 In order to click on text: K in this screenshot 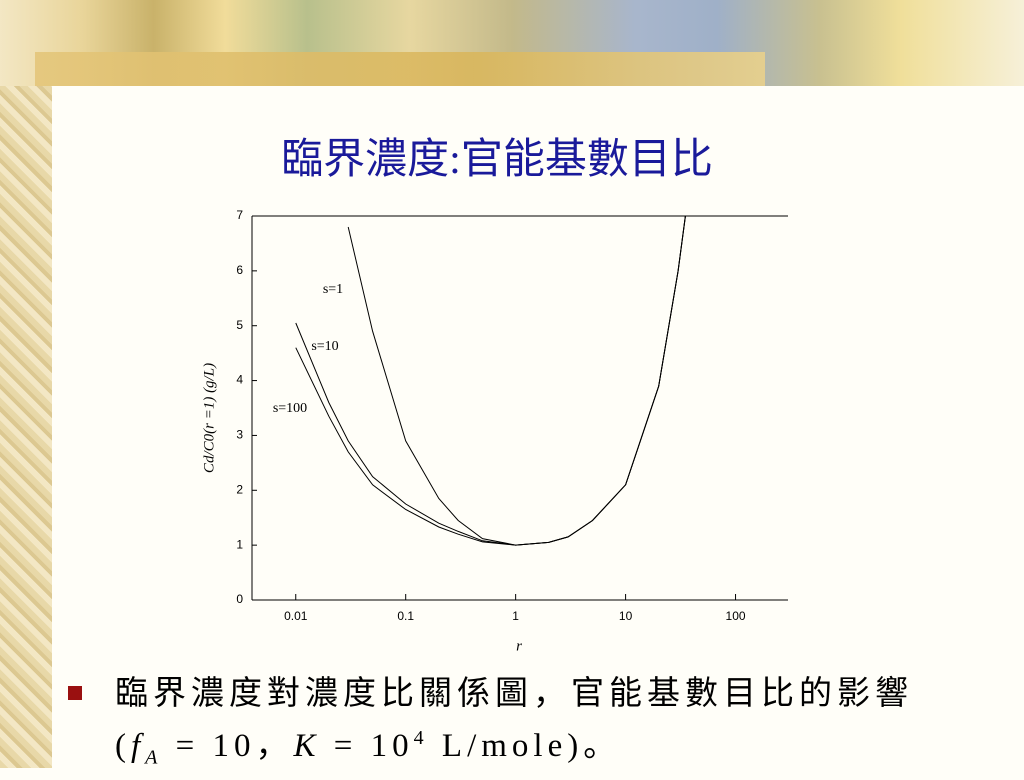, I will do `click(307, 746)`.